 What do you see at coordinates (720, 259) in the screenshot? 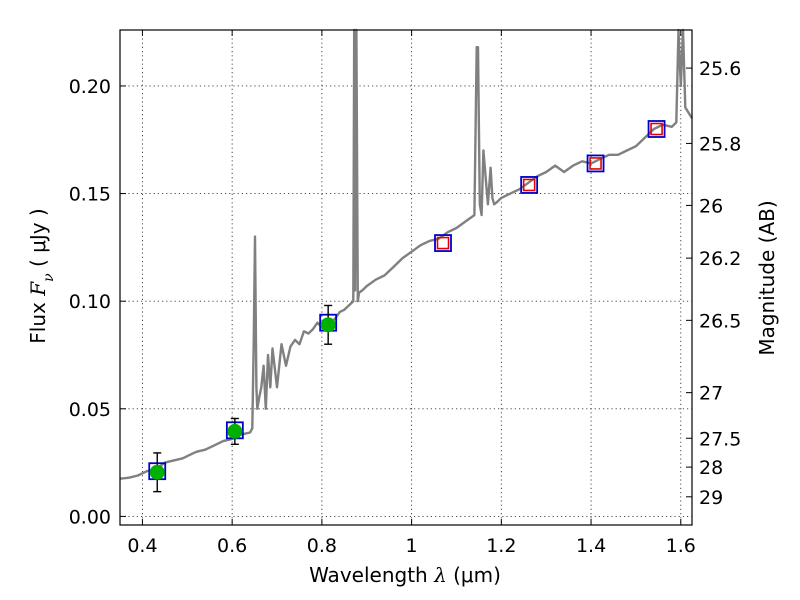
I see `y2-tick-label: 26.2` at bounding box center [720, 259].